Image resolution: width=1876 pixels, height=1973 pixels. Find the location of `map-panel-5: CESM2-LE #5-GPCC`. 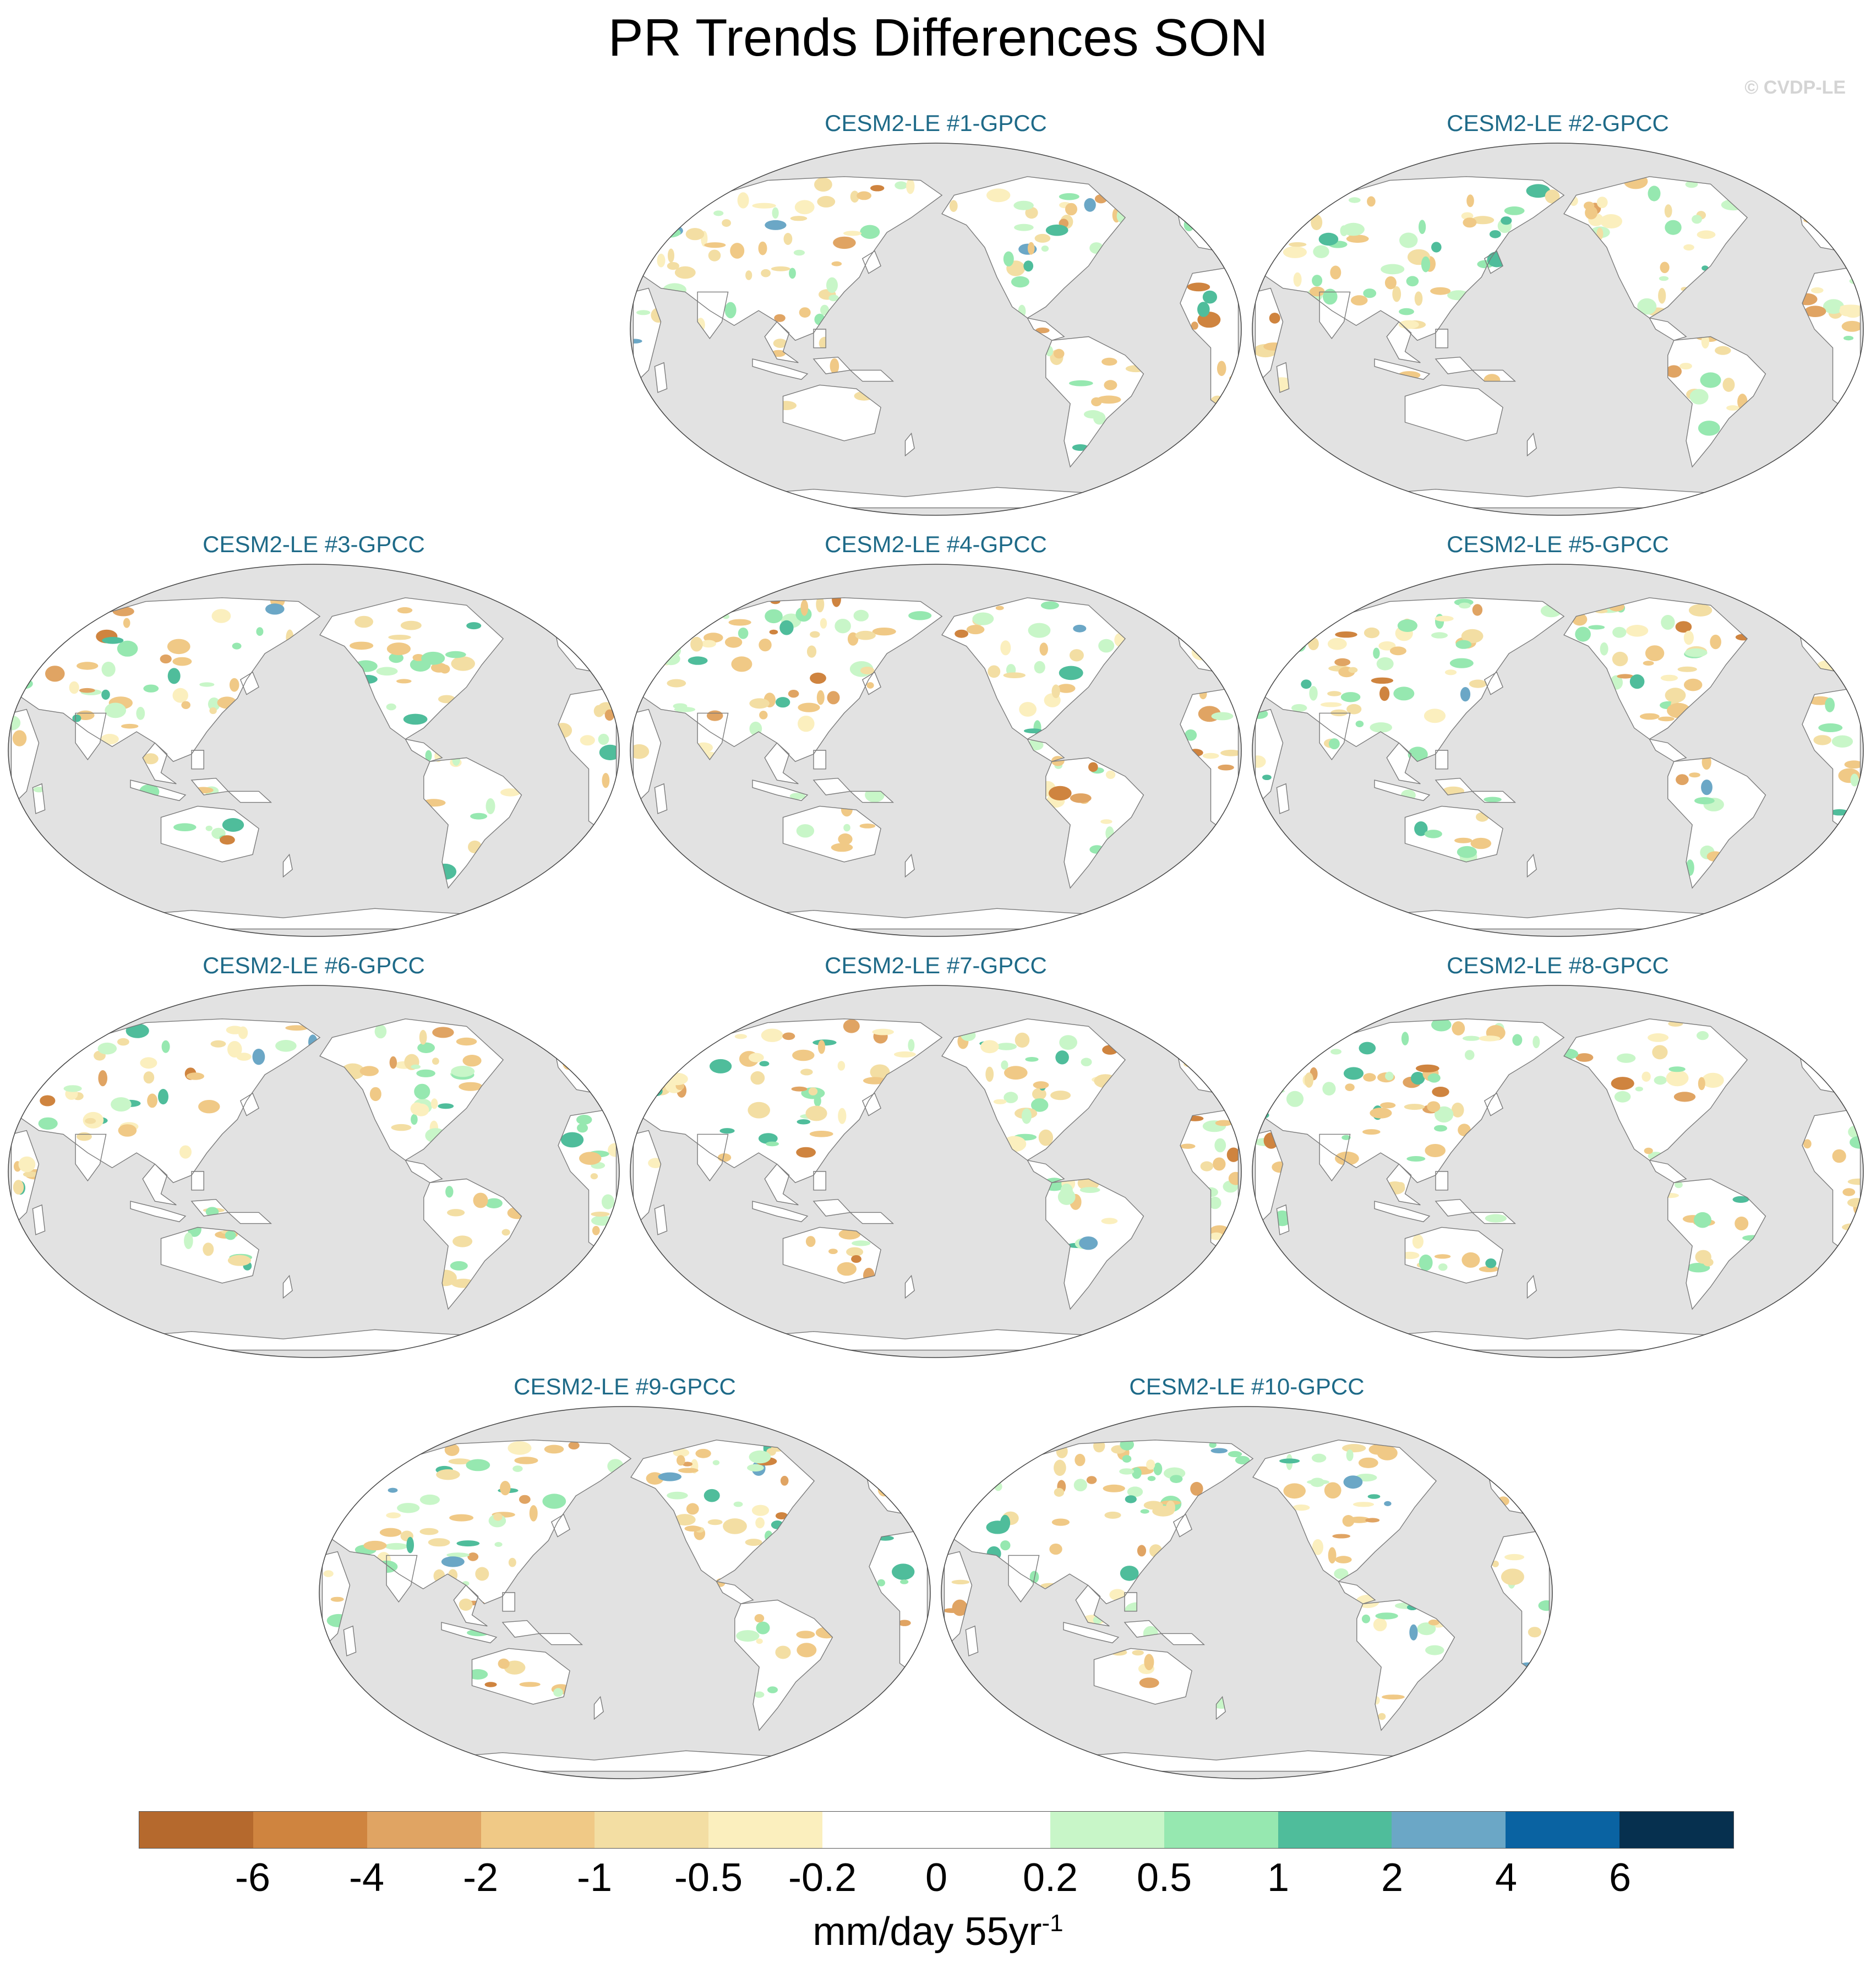

map-panel-5: CESM2-LE #5-GPCC is located at coordinates (1558, 734).